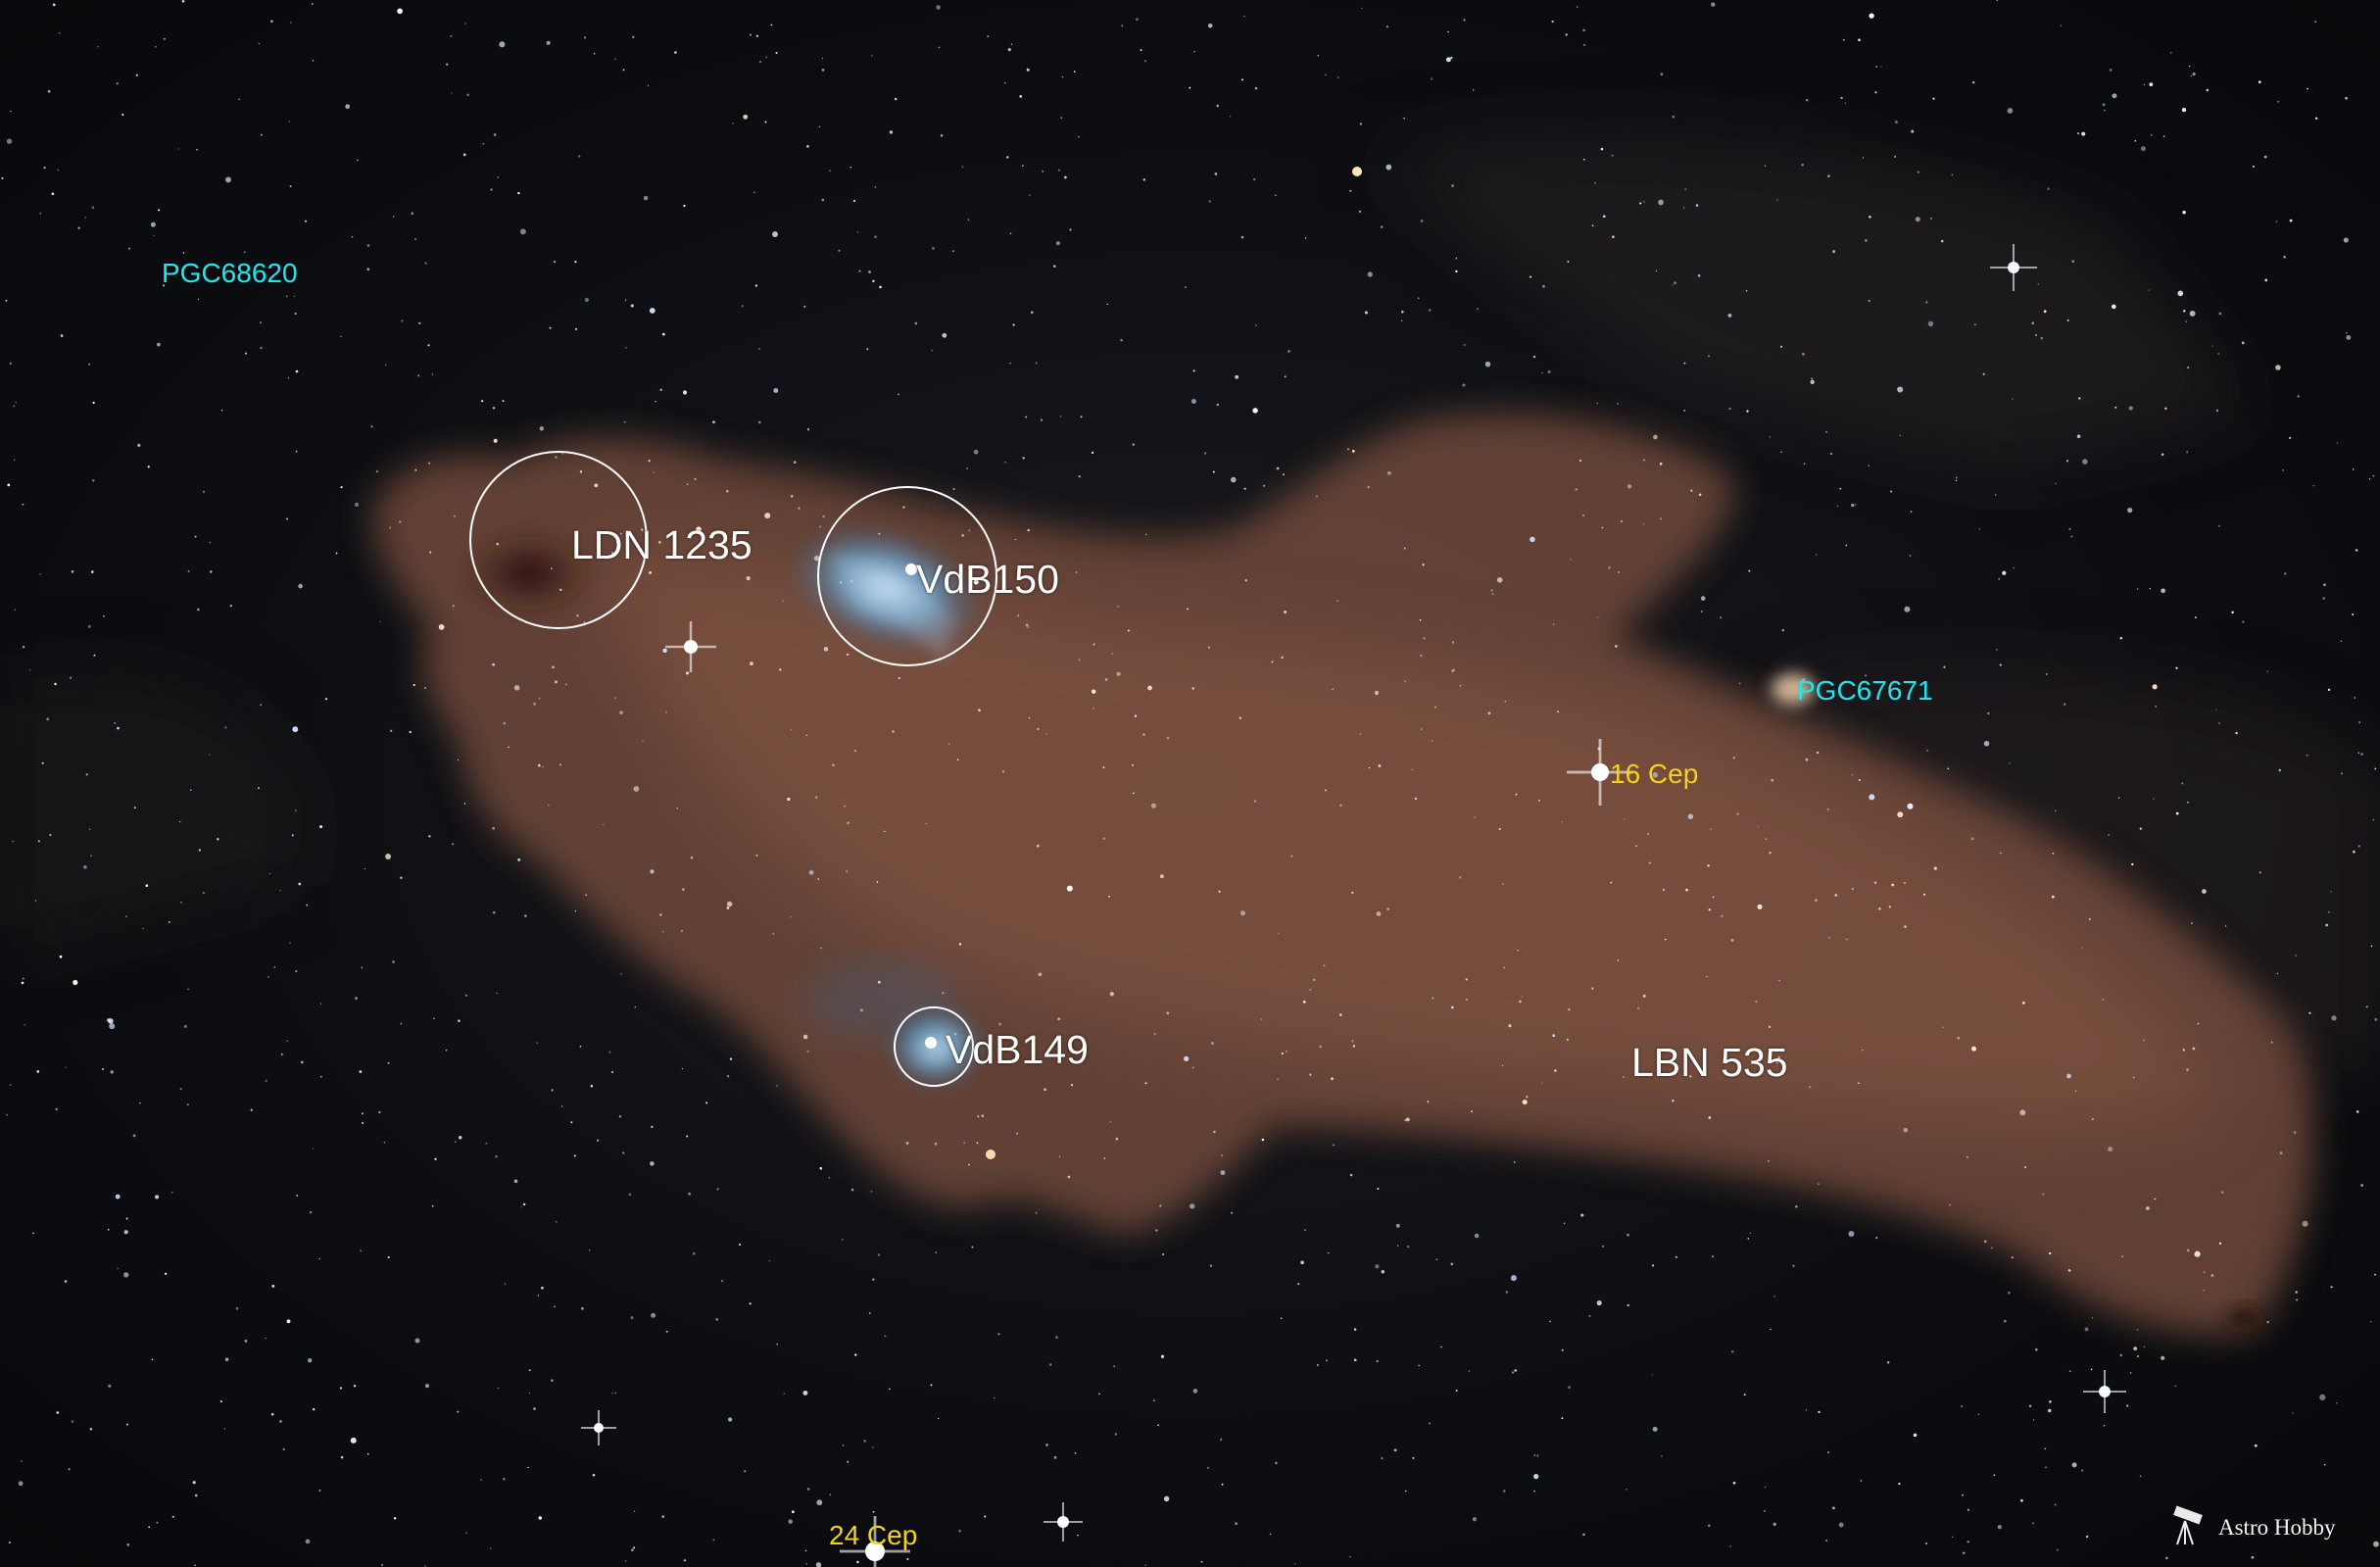 The image size is (2380, 1567). I want to click on ldn-1235-dark-core, so click(529, 573).